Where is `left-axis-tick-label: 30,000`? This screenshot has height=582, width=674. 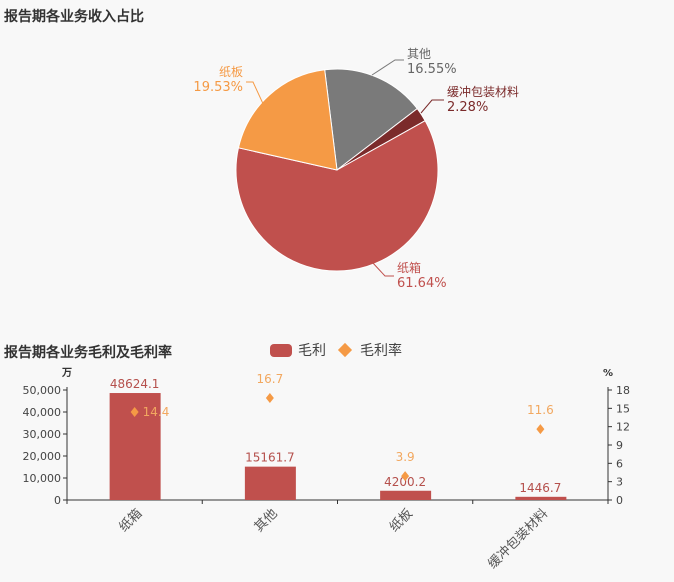
left-axis-tick-label: 30,000 is located at coordinates (42, 434).